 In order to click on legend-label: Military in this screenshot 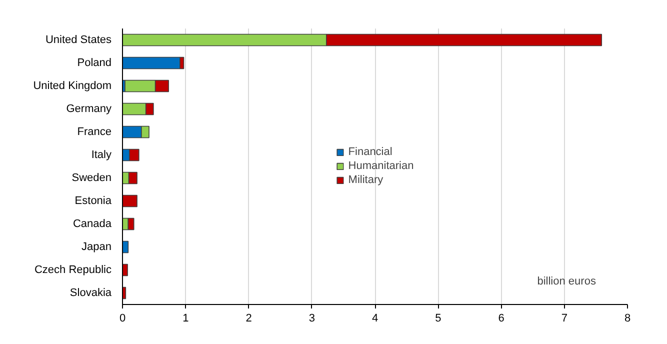, I will do `click(366, 180)`.